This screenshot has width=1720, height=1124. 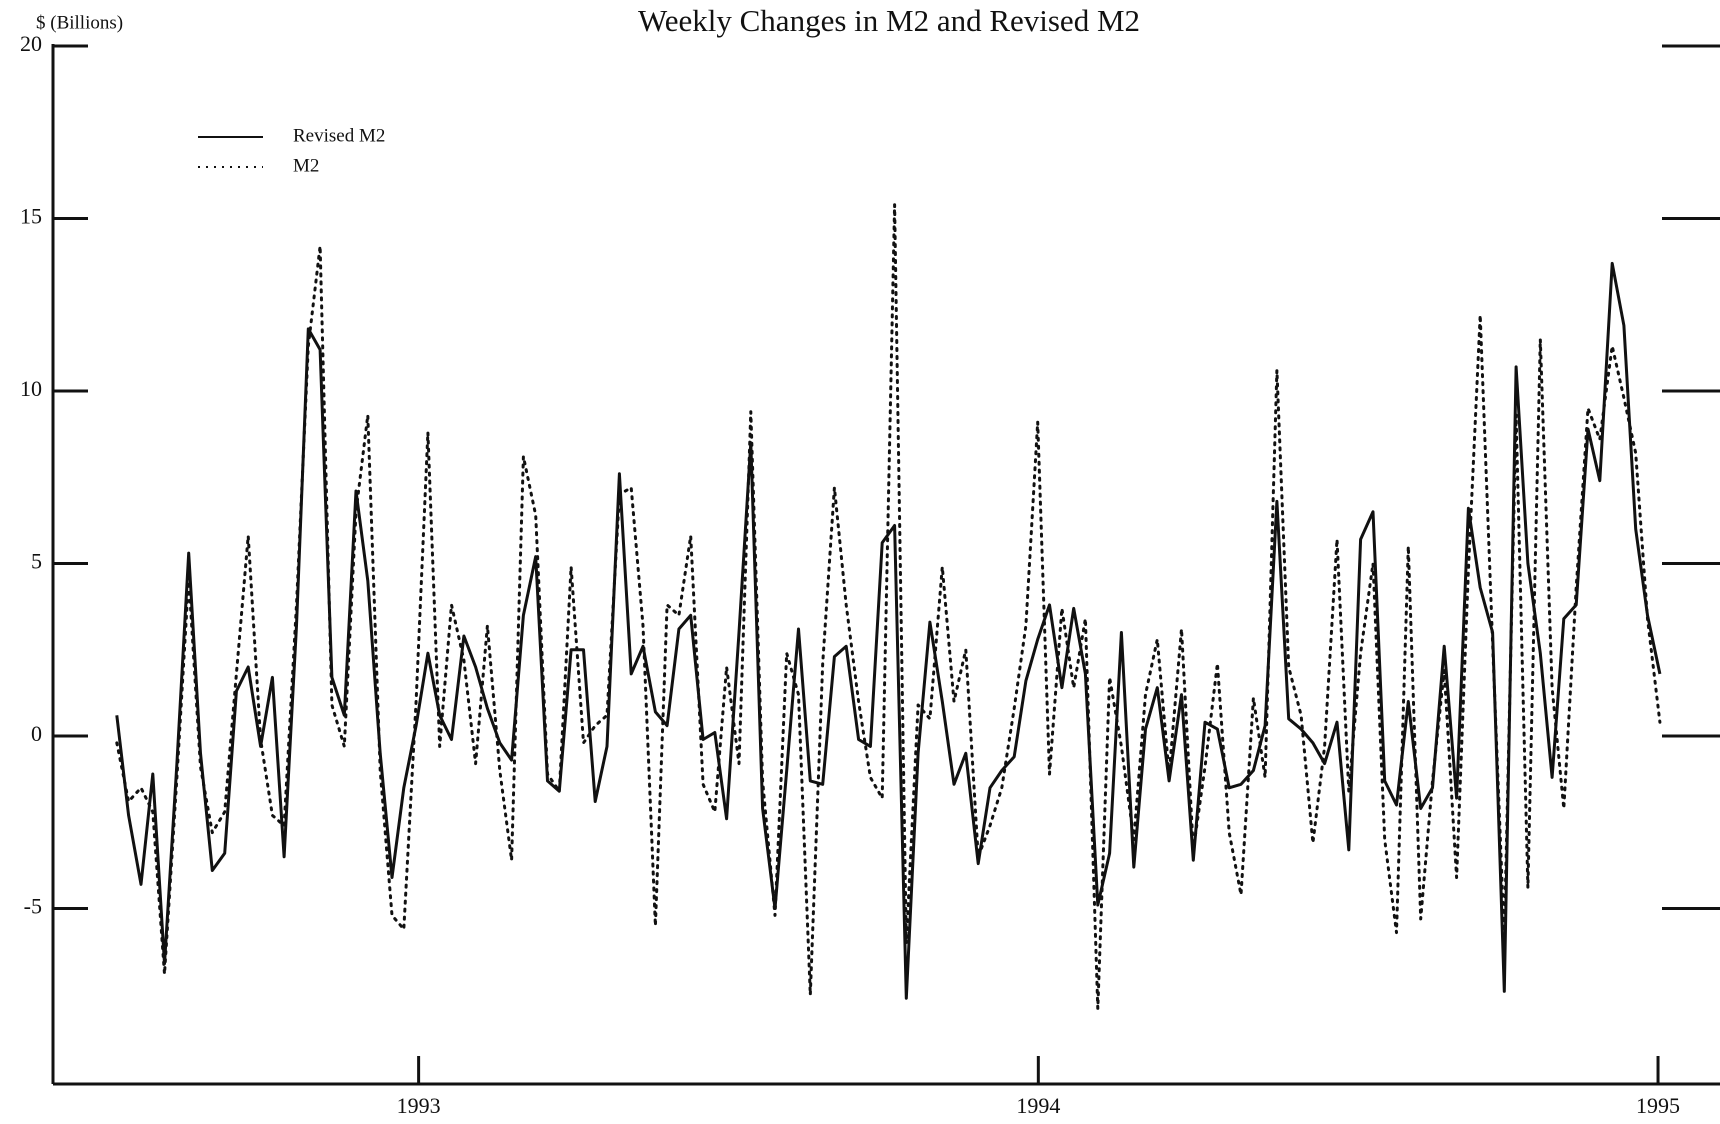 What do you see at coordinates (339, 135) in the screenshot?
I see `legend-label: Revised M2` at bounding box center [339, 135].